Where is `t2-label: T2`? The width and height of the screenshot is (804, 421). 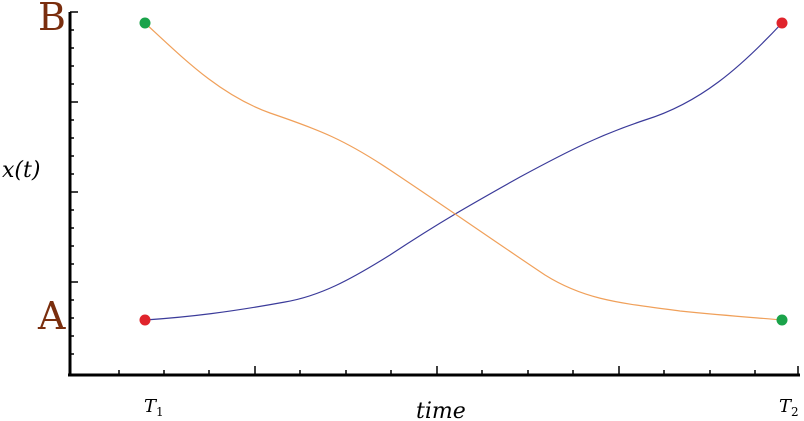
t2-label: T2 is located at coordinates (789, 407).